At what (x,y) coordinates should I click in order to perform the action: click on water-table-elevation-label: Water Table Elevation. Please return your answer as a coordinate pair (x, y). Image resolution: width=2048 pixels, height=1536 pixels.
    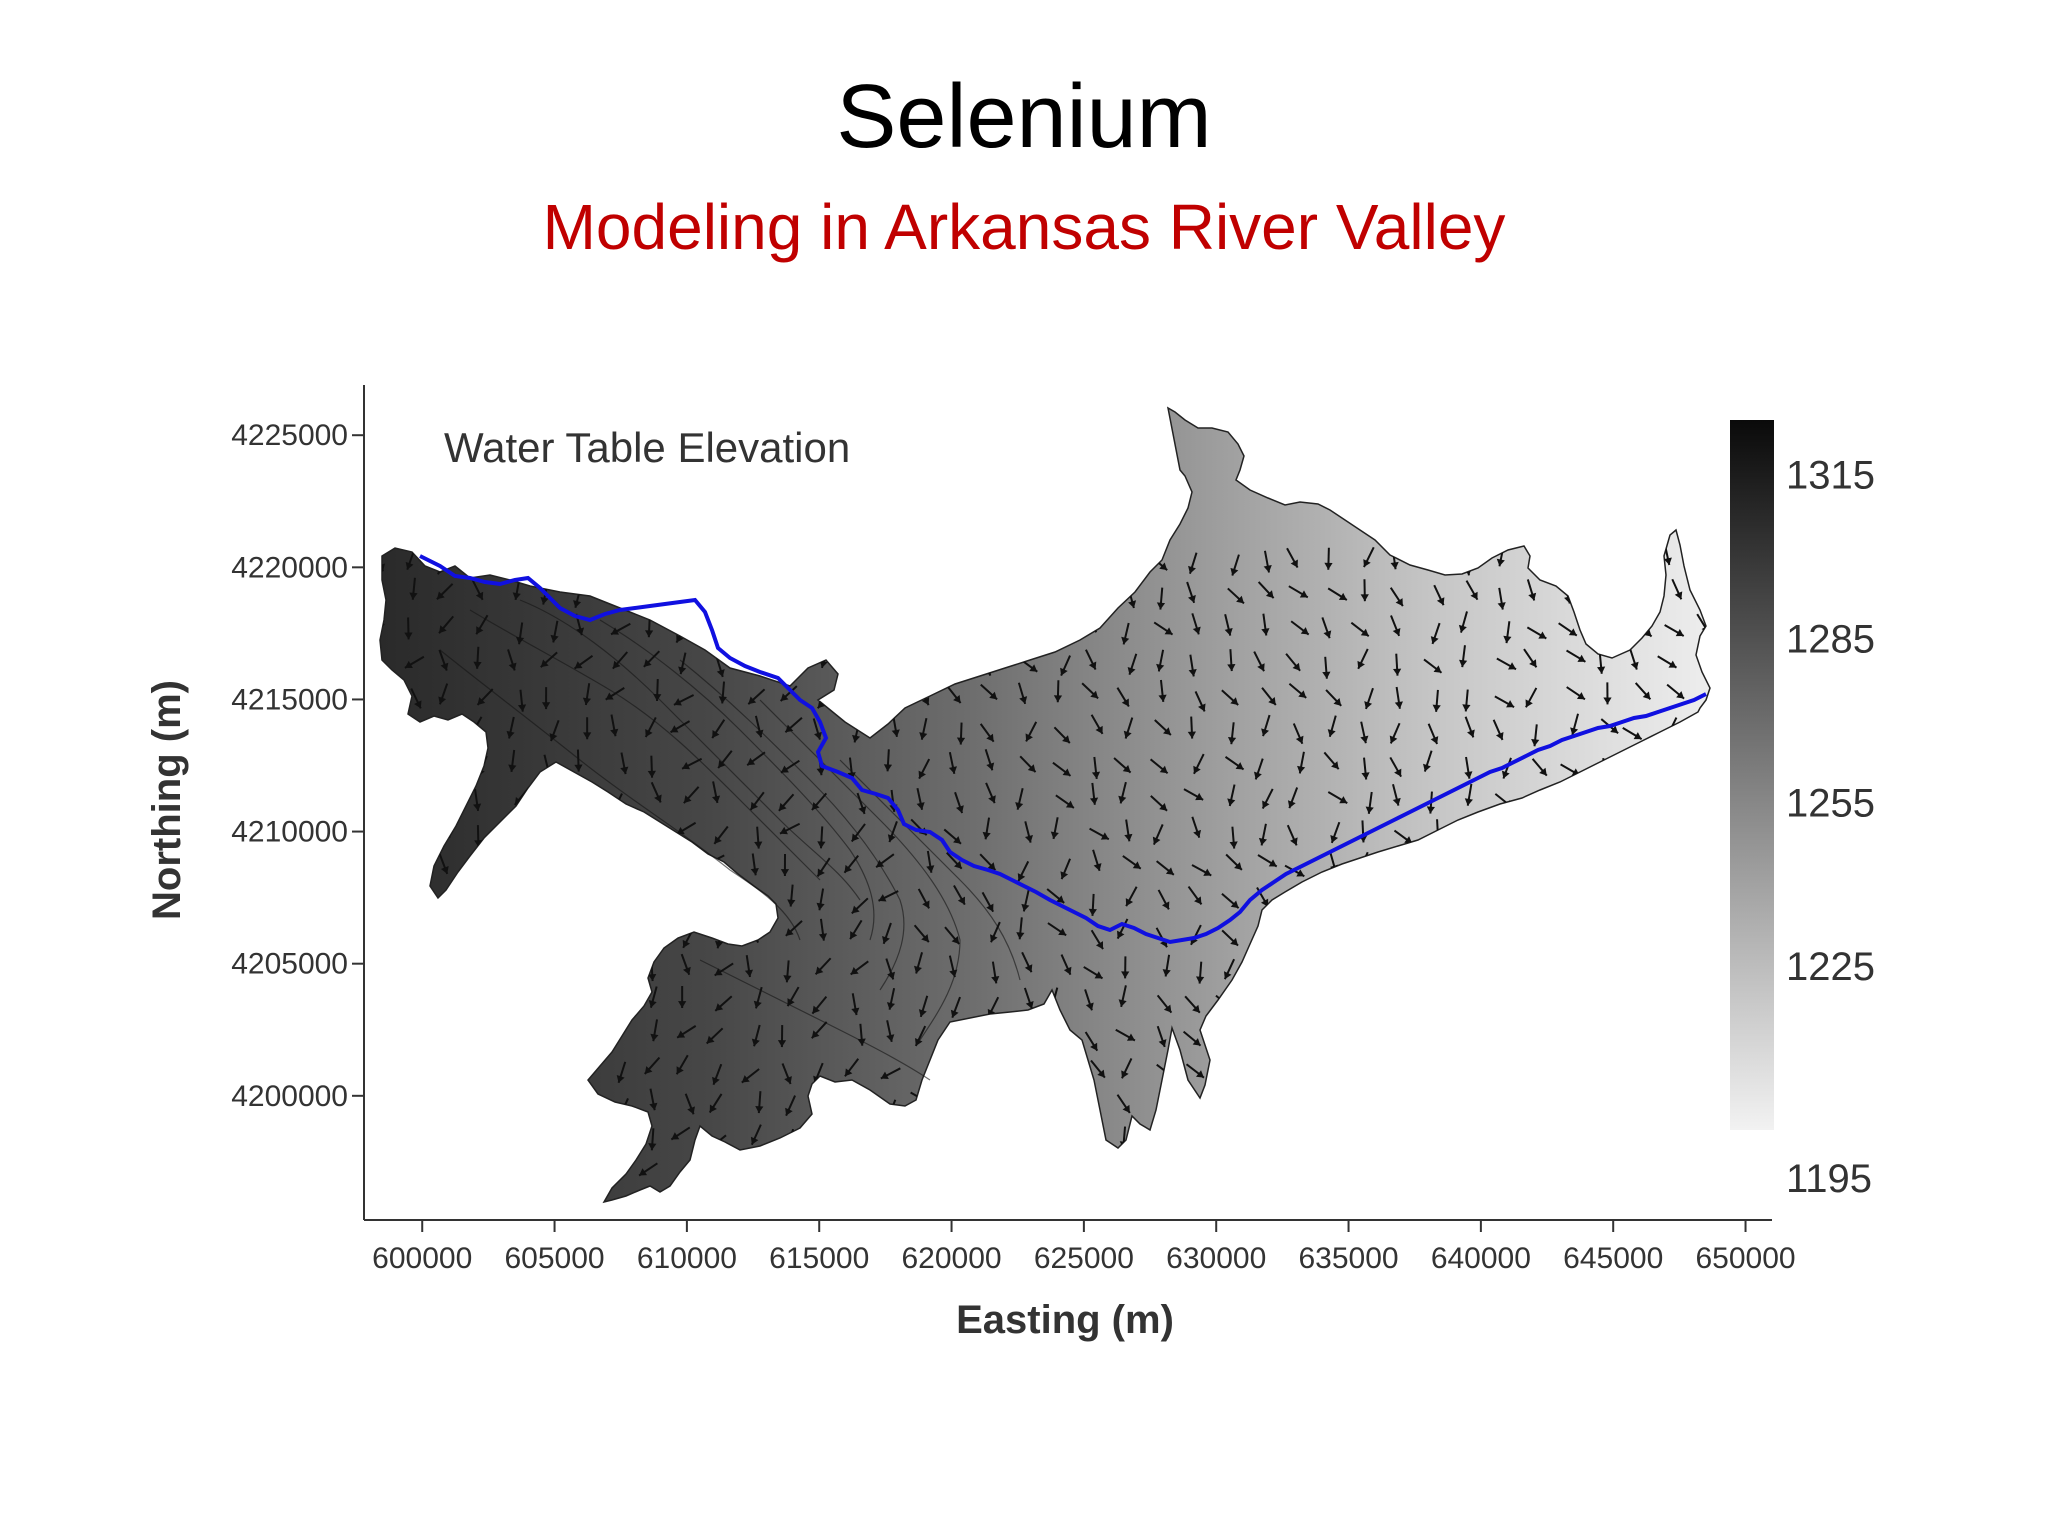
    Looking at the image, I should click on (647, 447).